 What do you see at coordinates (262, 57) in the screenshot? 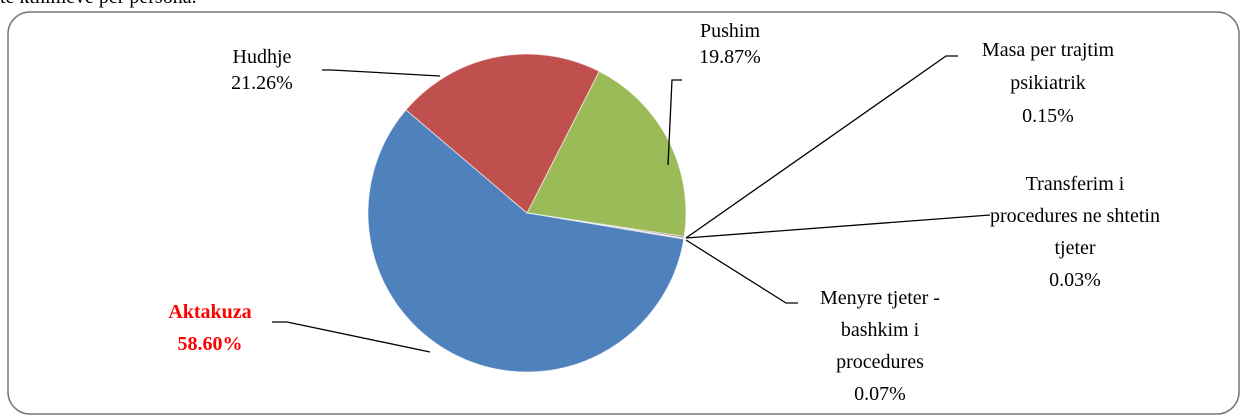
I see `label-name: Hudhje` at bounding box center [262, 57].